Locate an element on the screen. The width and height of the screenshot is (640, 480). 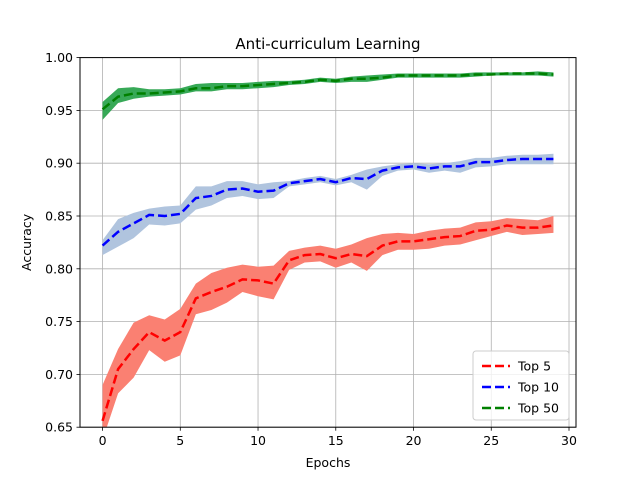
y-tick-label: 0.70 is located at coordinates (59, 374).